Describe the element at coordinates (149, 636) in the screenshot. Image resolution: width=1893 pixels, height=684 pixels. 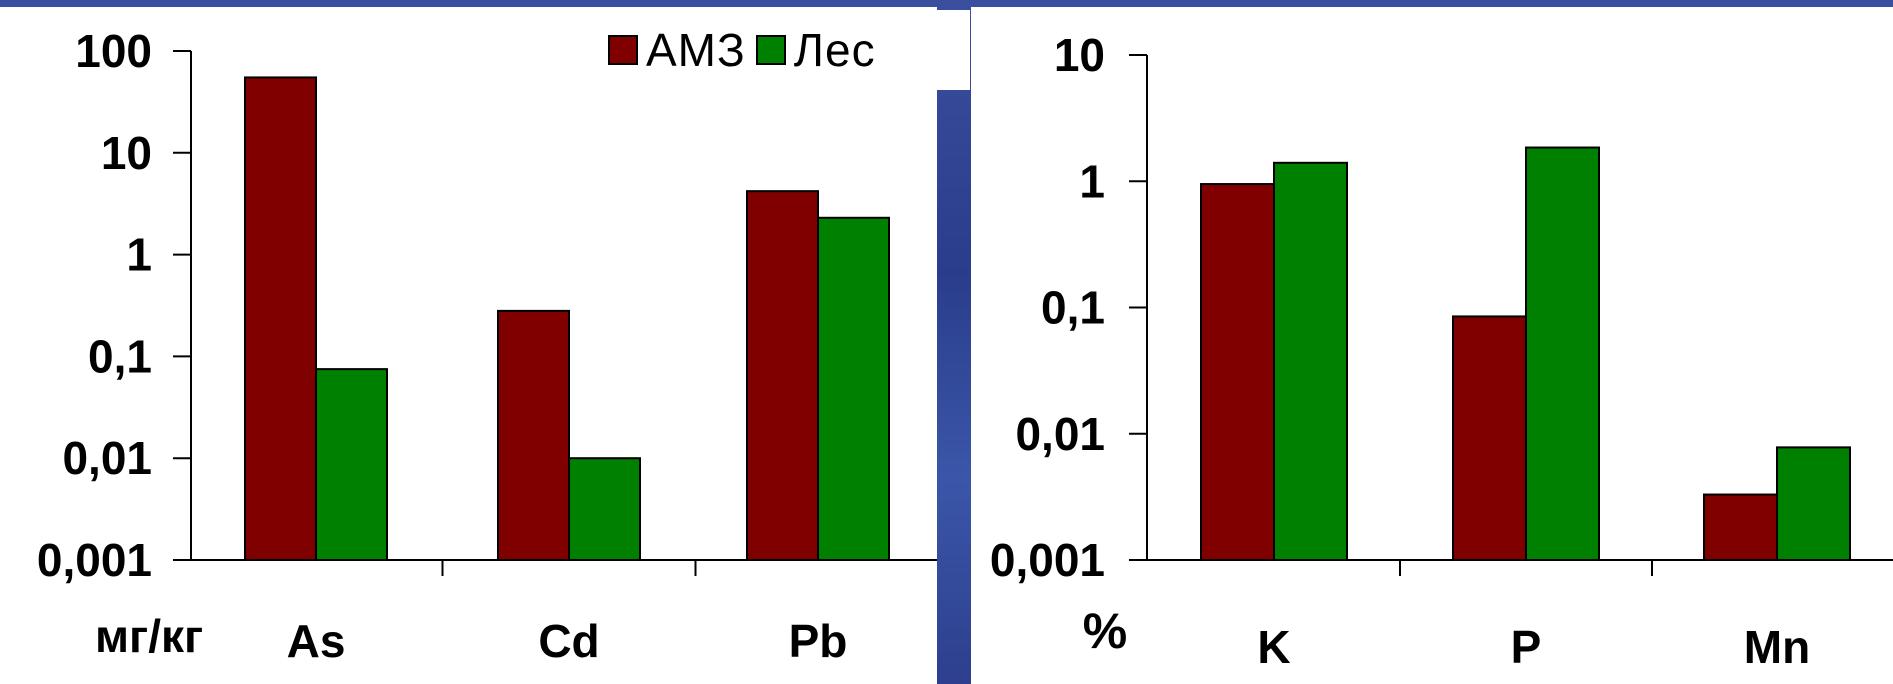
I see `y-axis-unit-label: мг/кг` at that location.